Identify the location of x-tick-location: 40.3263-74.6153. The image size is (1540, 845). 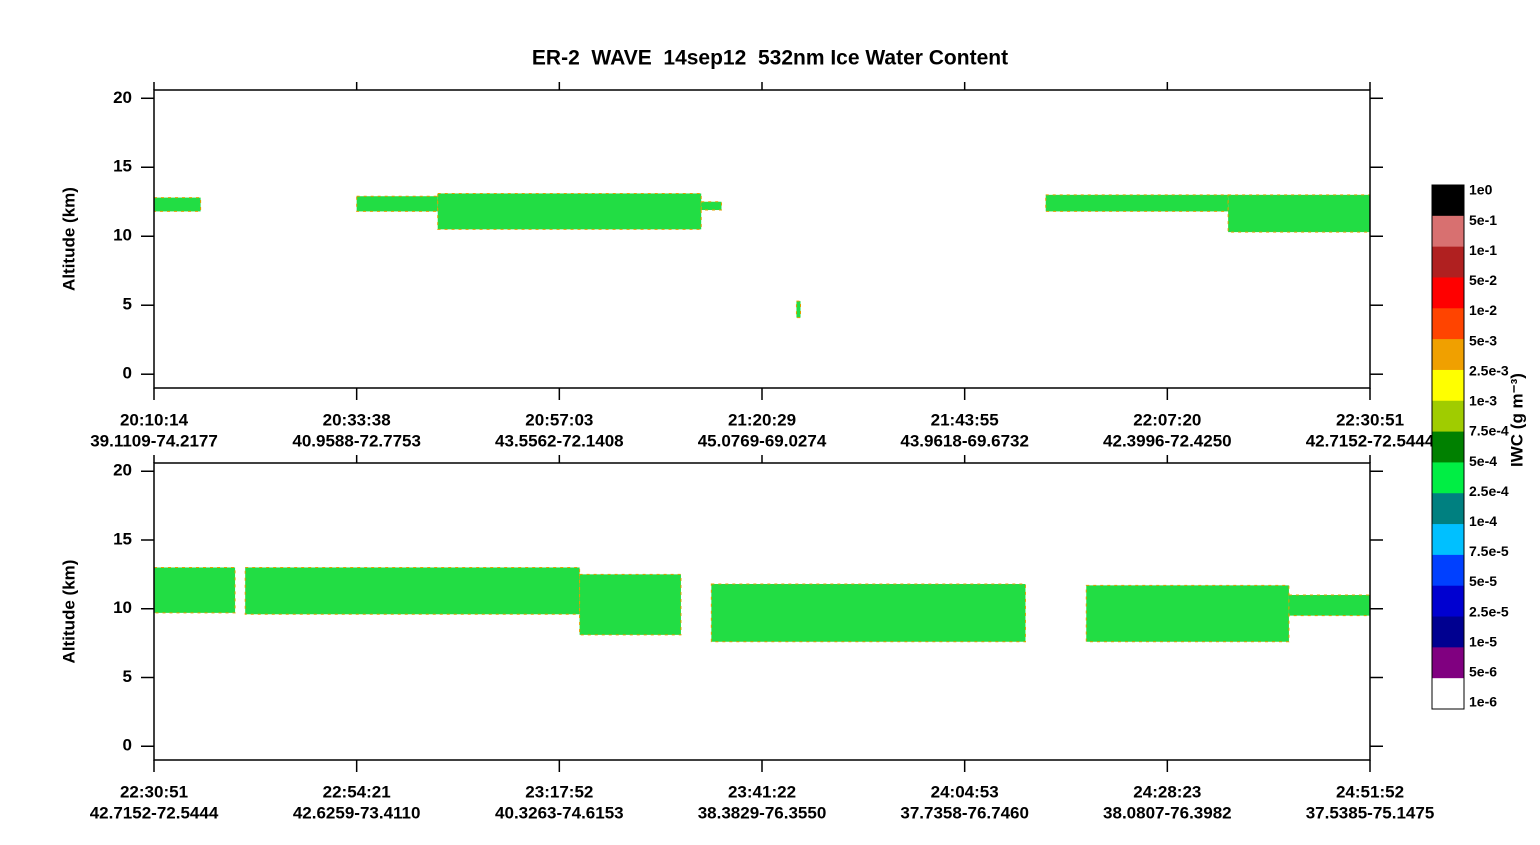
(559, 812).